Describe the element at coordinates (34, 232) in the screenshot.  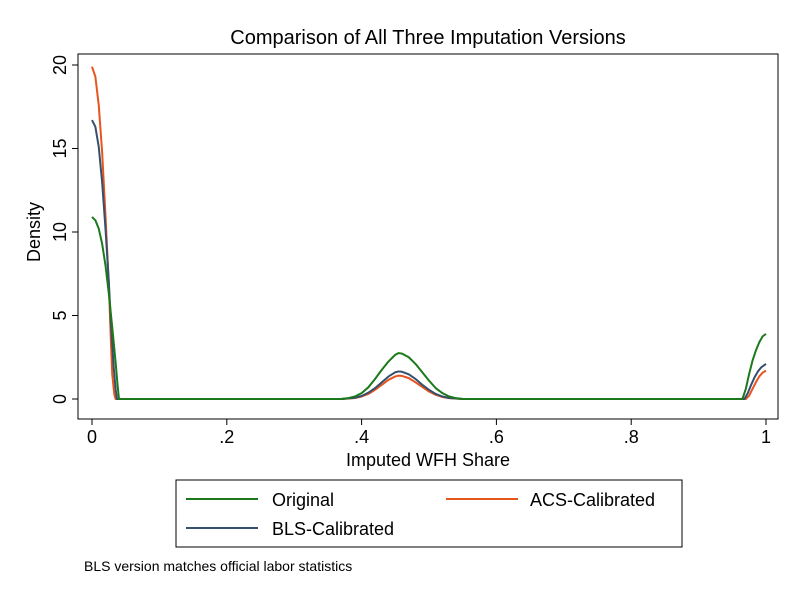
I see `y-axis-label: Density` at that location.